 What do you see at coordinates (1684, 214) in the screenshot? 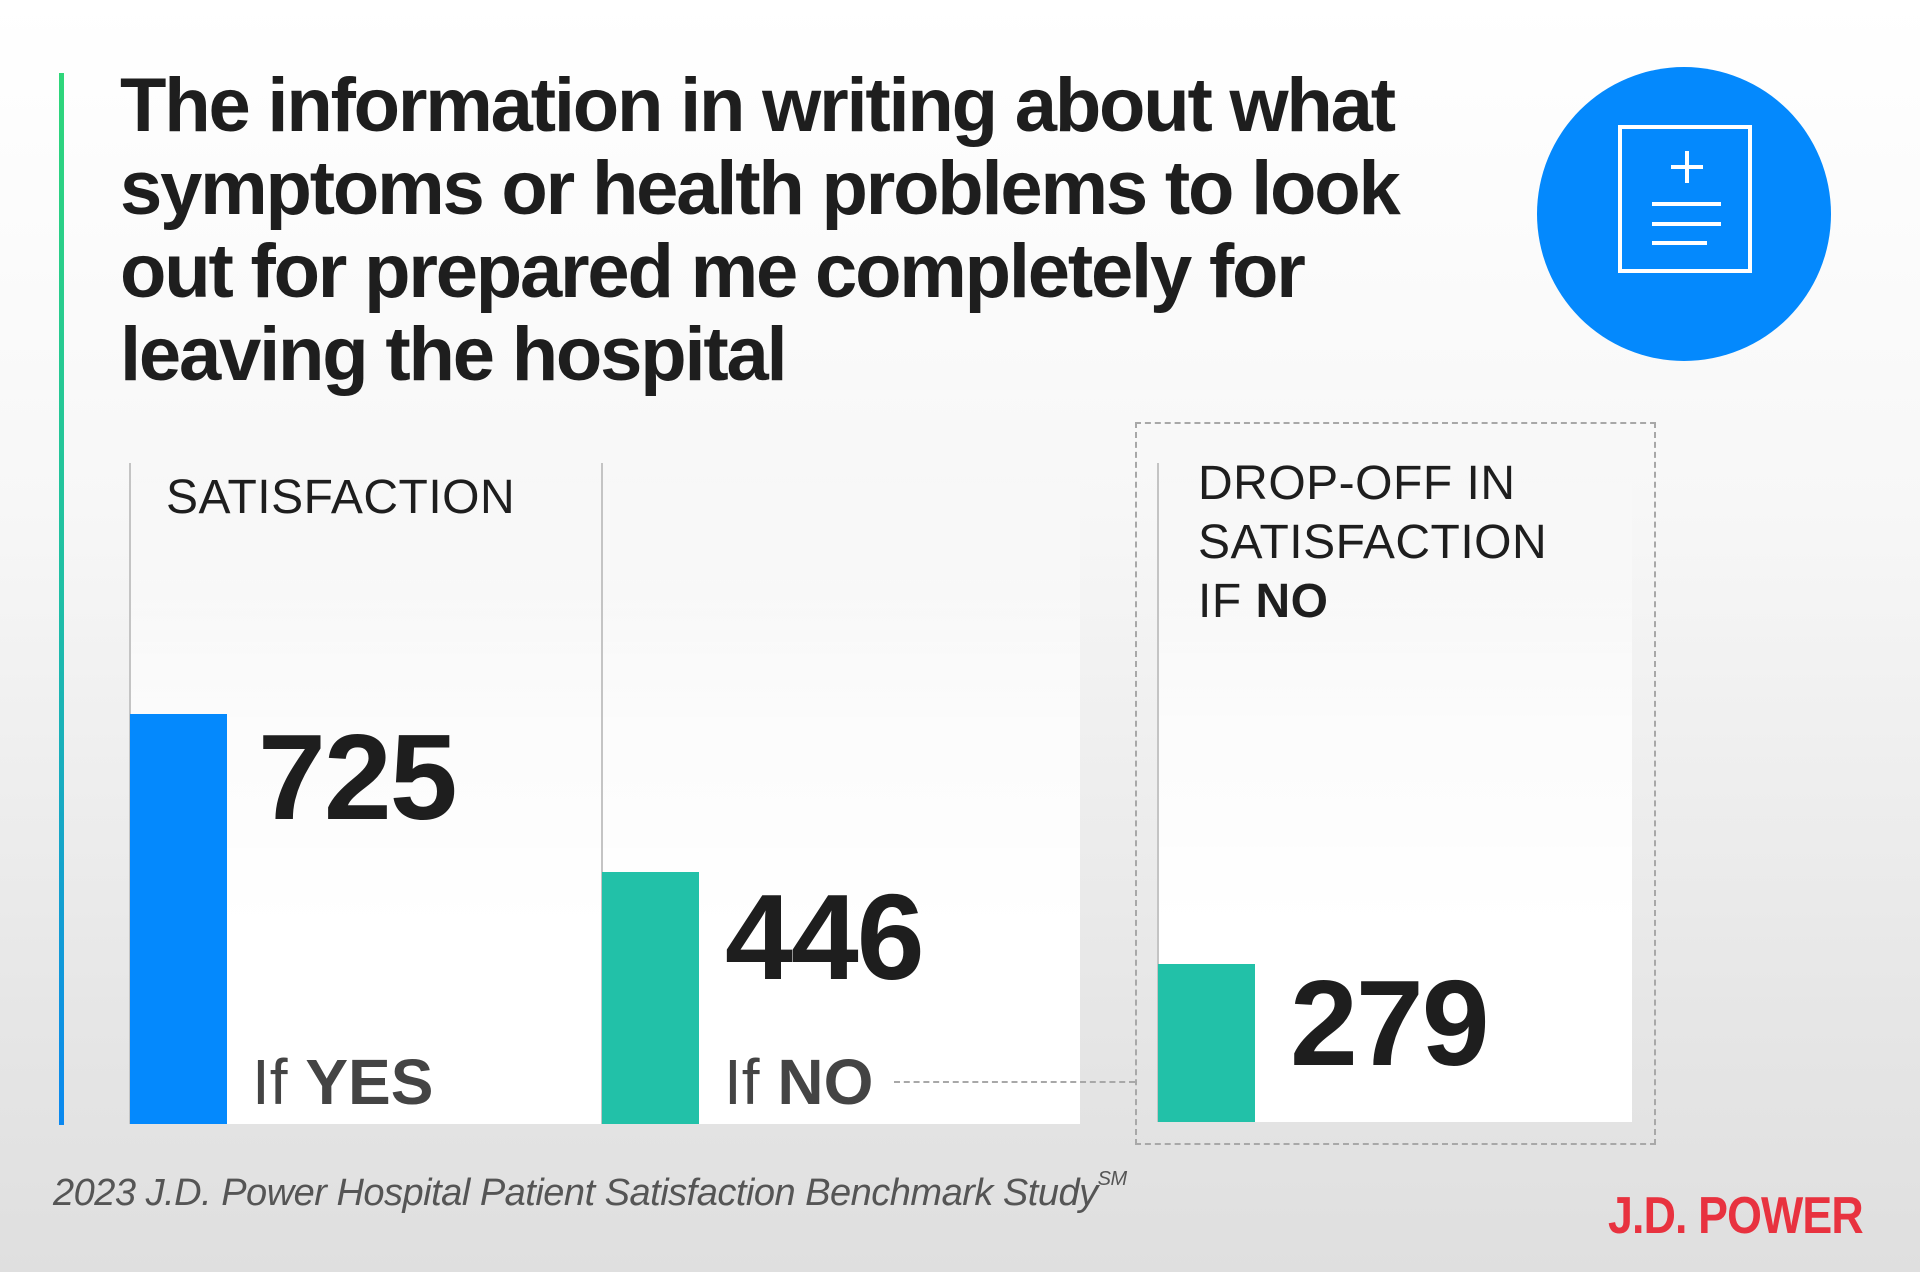
I see `medical-document-icon` at bounding box center [1684, 214].